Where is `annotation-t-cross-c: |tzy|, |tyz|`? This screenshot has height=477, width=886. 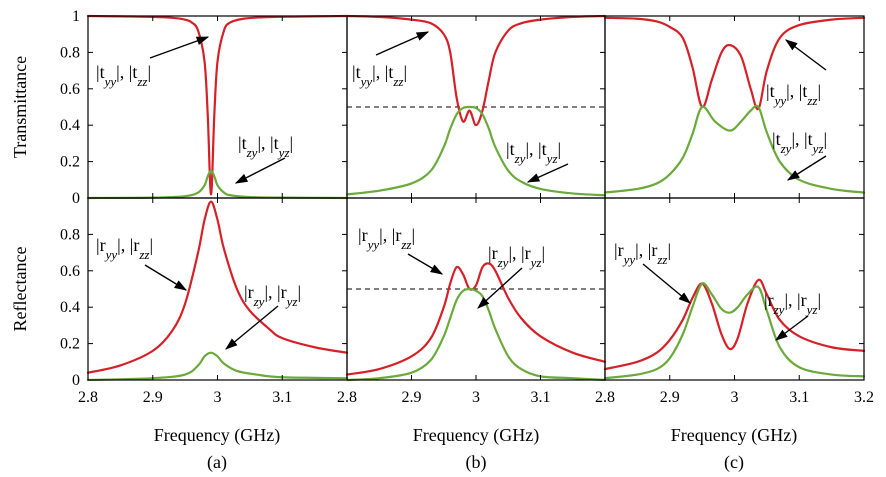 annotation-t-cross-c: |tzy|, |tyz| is located at coordinates (799, 142).